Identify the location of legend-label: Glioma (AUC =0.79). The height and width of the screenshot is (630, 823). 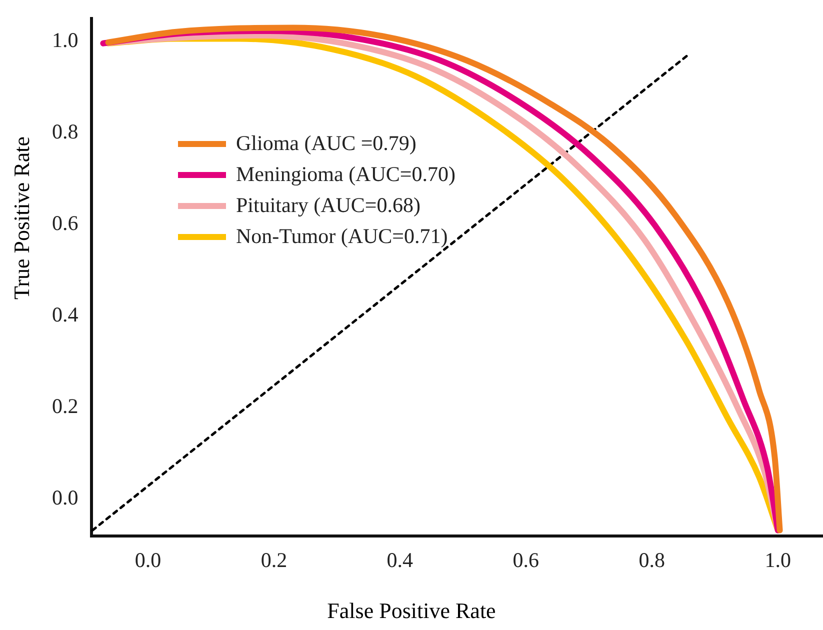
(326, 143).